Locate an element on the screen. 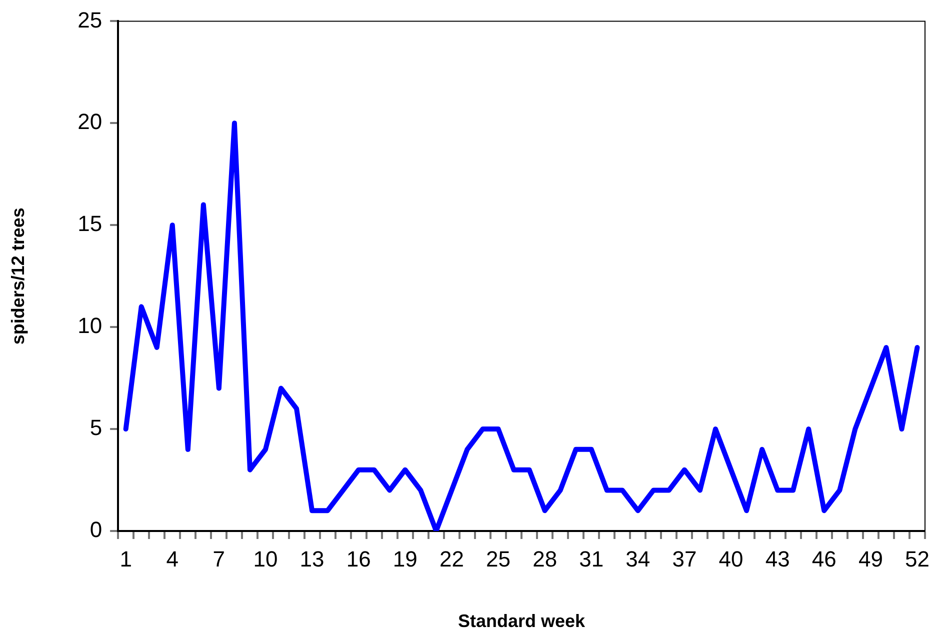  x-axis-title: Standard week is located at coordinates (522, 621).